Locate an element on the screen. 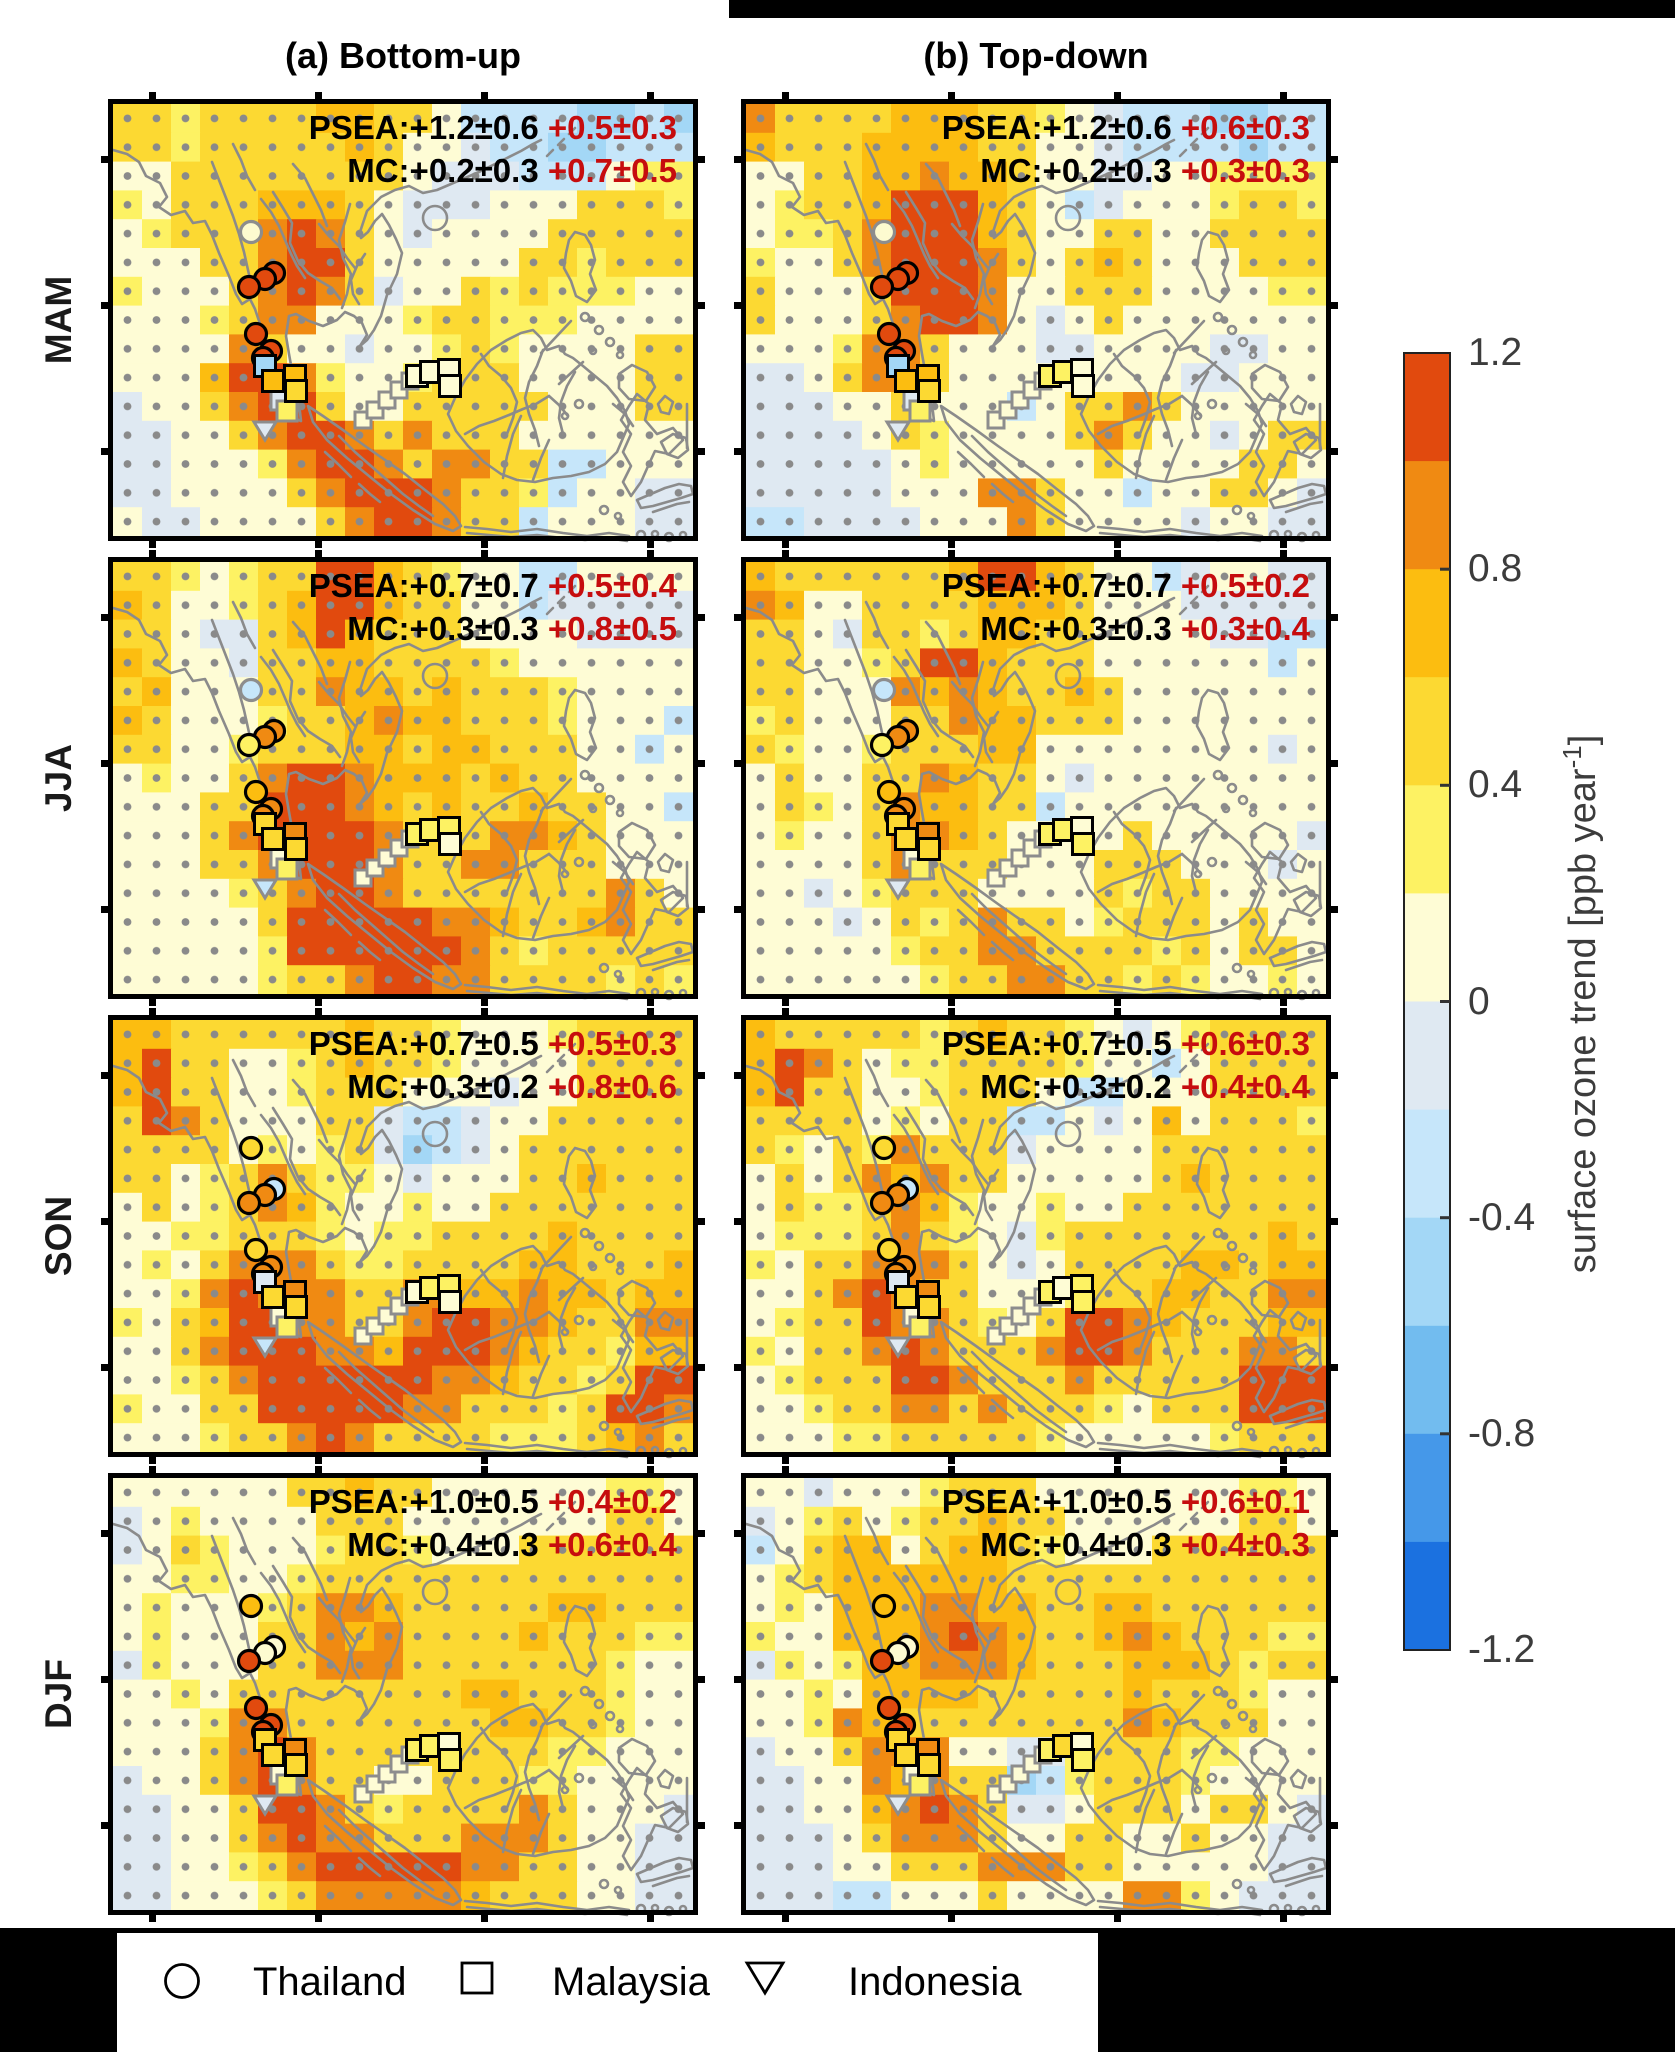 The image size is (1675, 2057). svg-text: MC:+0.3±0.2 +0.8±0.6 is located at coordinates (512, 1086).